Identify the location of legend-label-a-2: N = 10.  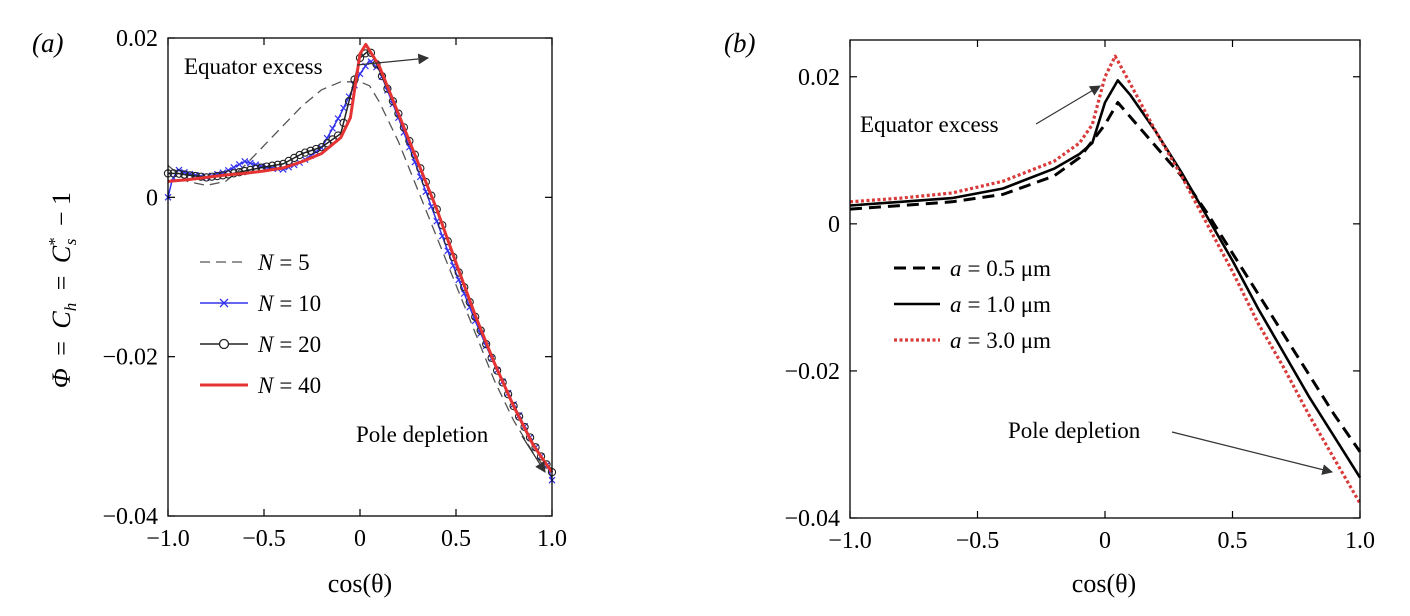
(289, 303).